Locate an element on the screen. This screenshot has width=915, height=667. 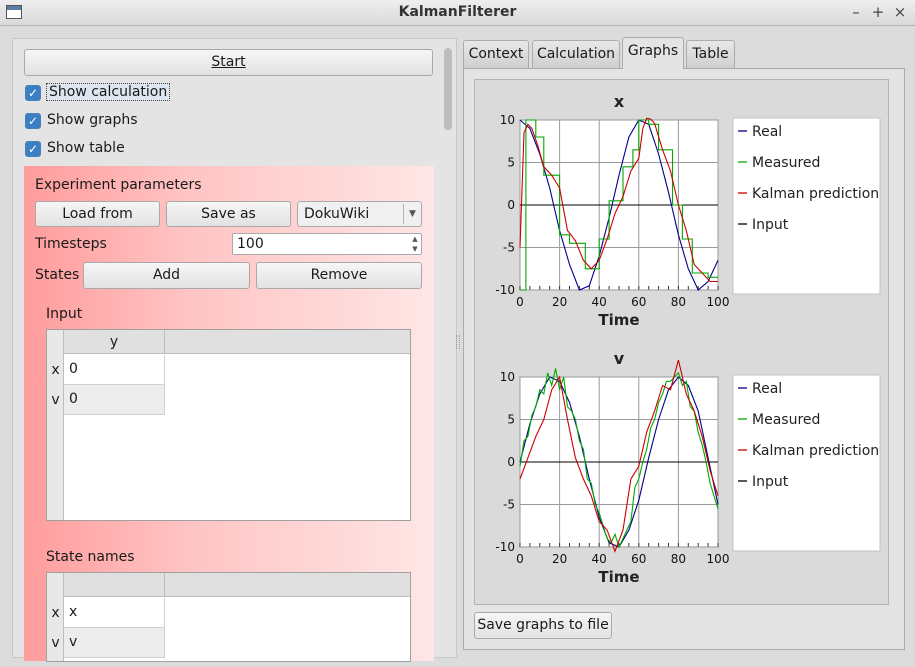
save-graphs-button: Save graphs to file is located at coordinates (543, 625).